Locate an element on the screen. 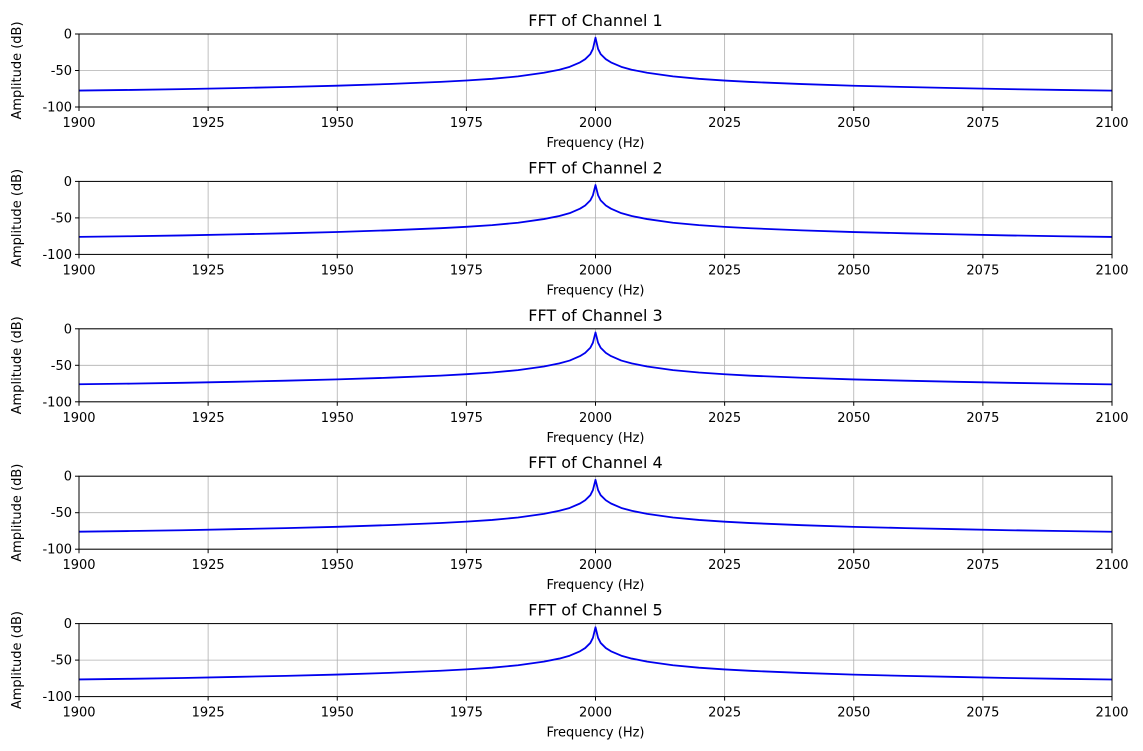 This screenshot has width=1143, height=751. chart-title: FFT of Channel 4 is located at coordinates (595, 462).